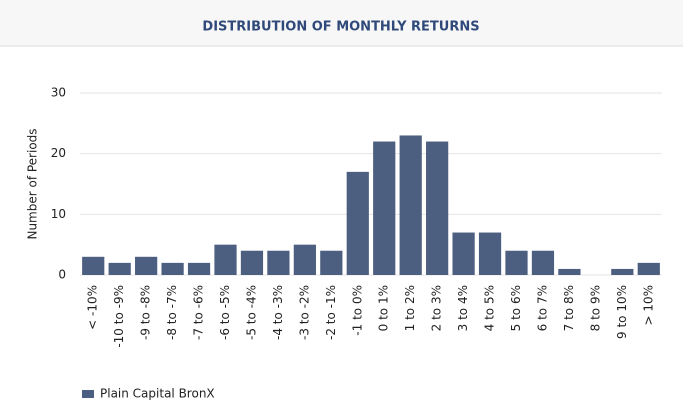 The width and height of the screenshot is (683, 405). Describe the element at coordinates (157, 394) in the screenshot. I see `legend-label: Plain Capital BronX` at that location.